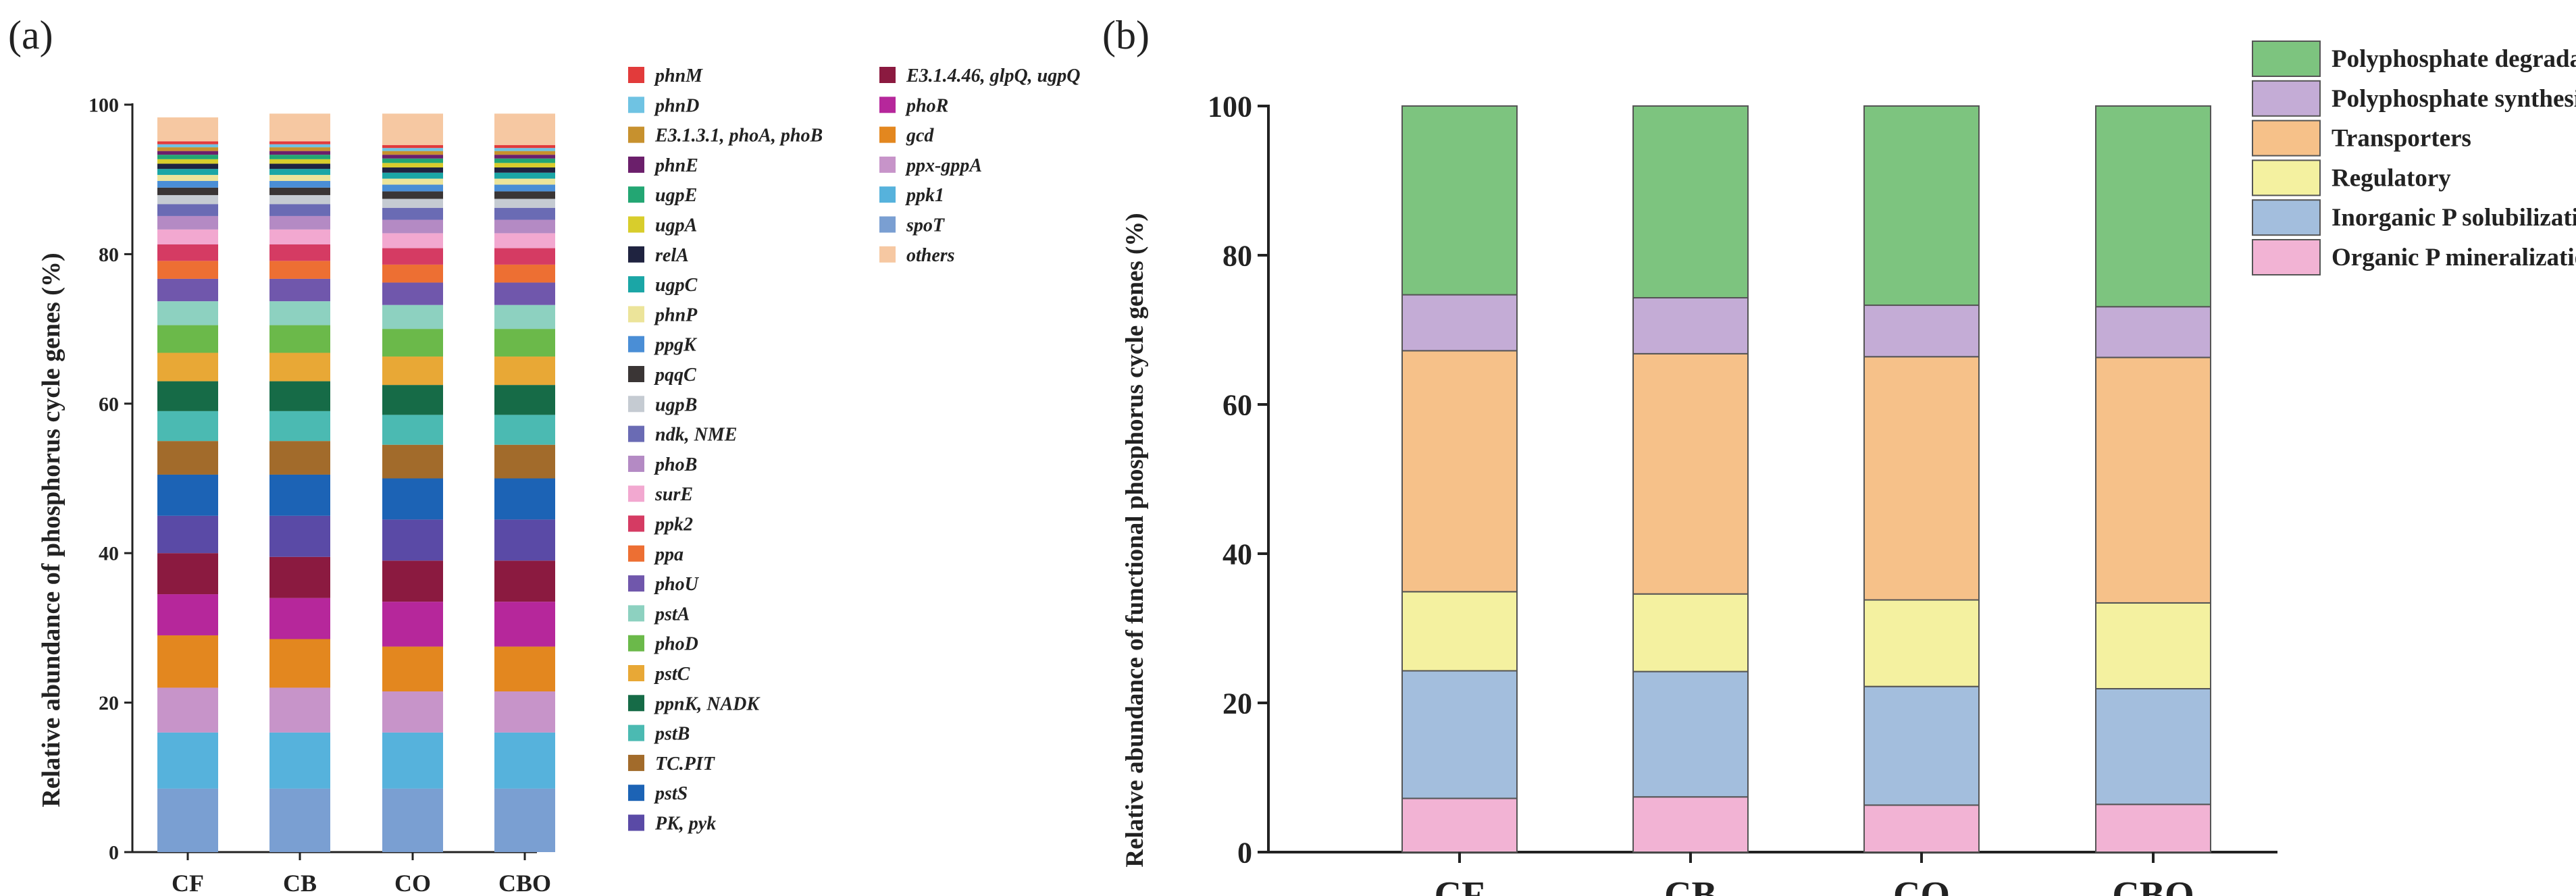  Describe the element at coordinates (685, 764) in the screenshot. I see `legend-label-tc-pit: TC.PIT` at that location.